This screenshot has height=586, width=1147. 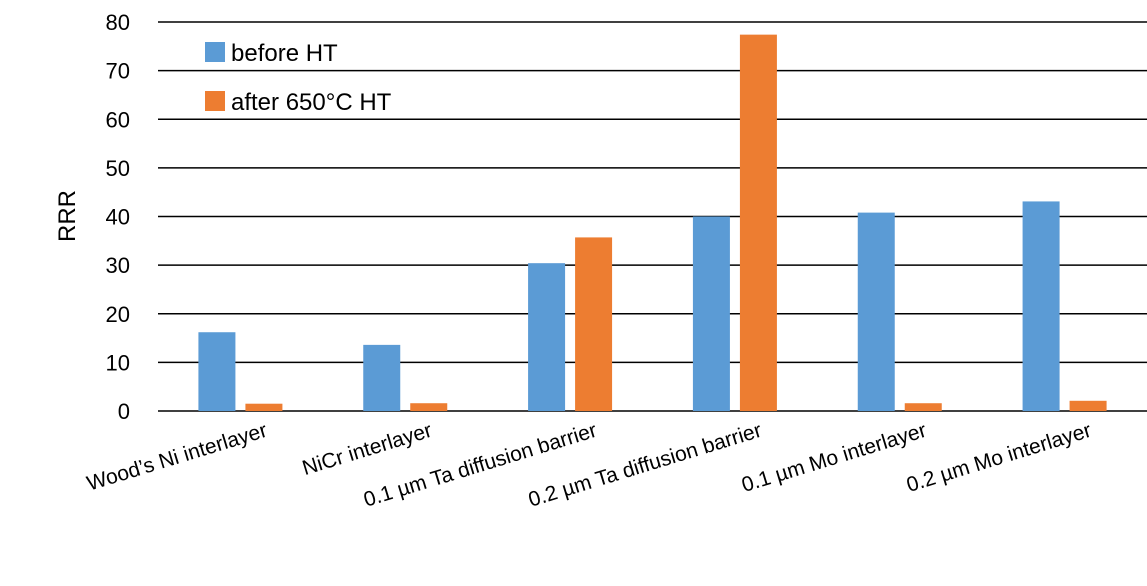 I want to click on y-tick-label: 20, so click(x=118, y=314).